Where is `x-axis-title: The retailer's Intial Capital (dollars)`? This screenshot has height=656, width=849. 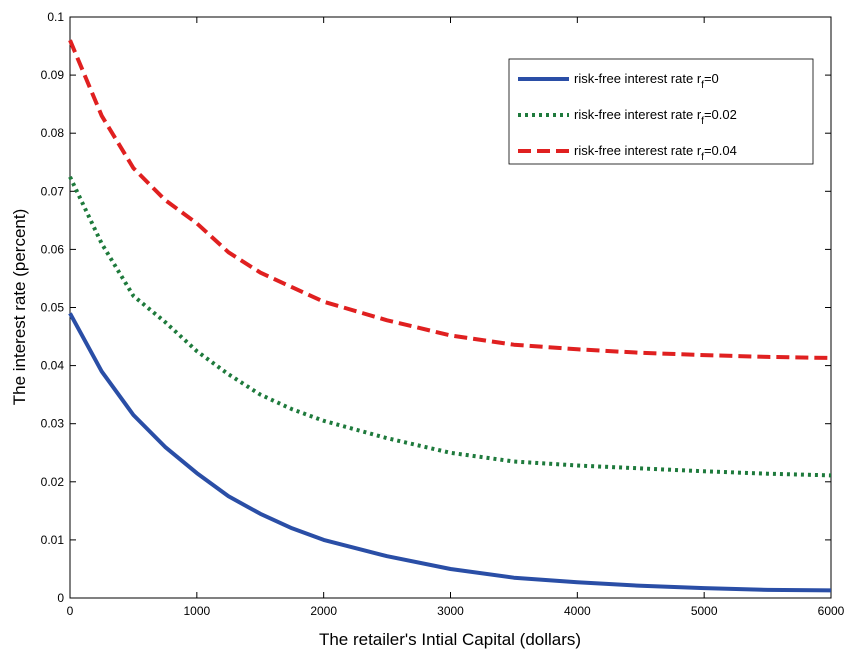 x-axis-title: The retailer's Intial Capital (dollars) is located at coordinates (450, 639).